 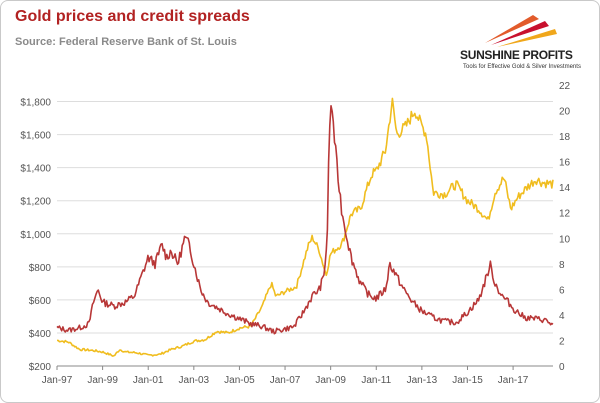 I want to click on left-tick-label: $1,800, so click(x=35, y=103).